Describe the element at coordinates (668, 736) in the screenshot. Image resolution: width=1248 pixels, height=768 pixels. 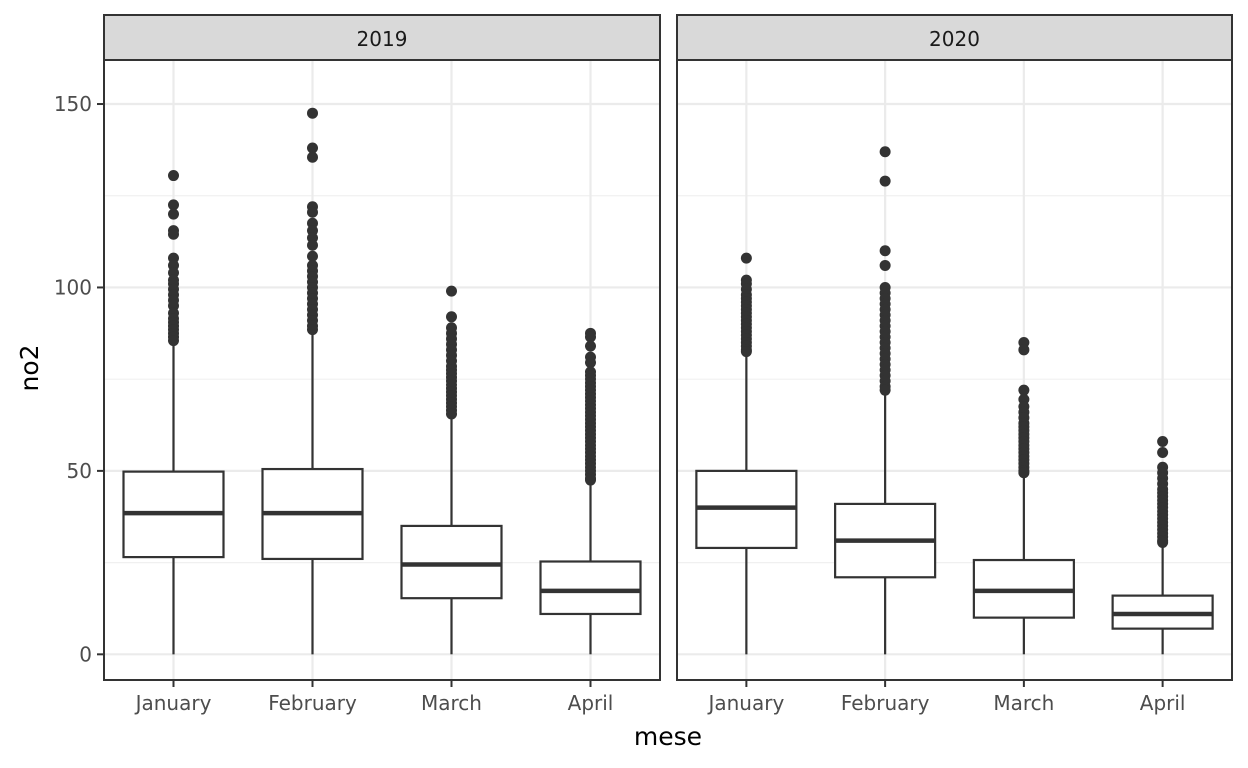
I see `x-axis-title: mese` at that location.